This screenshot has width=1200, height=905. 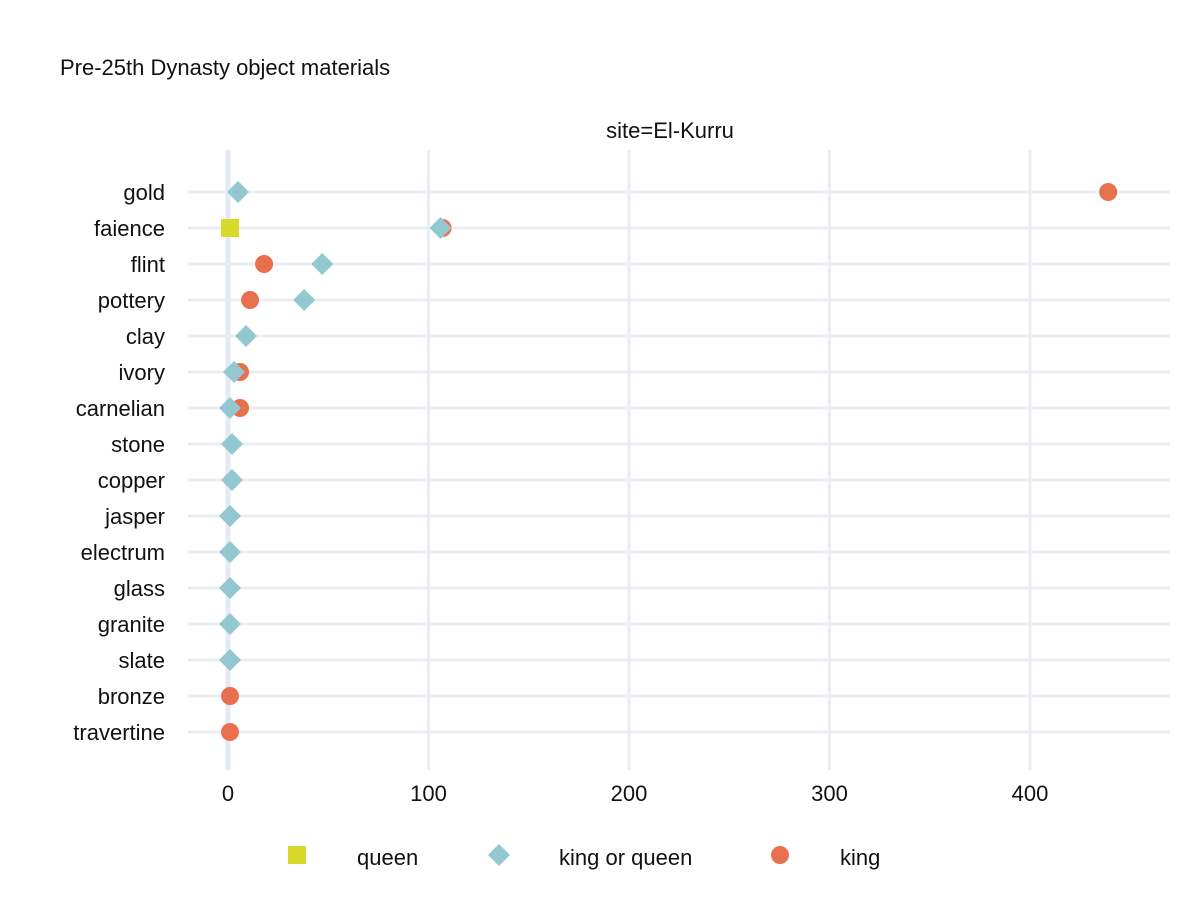 What do you see at coordinates (1030, 793) in the screenshot?
I see `x-tick-label-400: 400` at bounding box center [1030, 793].